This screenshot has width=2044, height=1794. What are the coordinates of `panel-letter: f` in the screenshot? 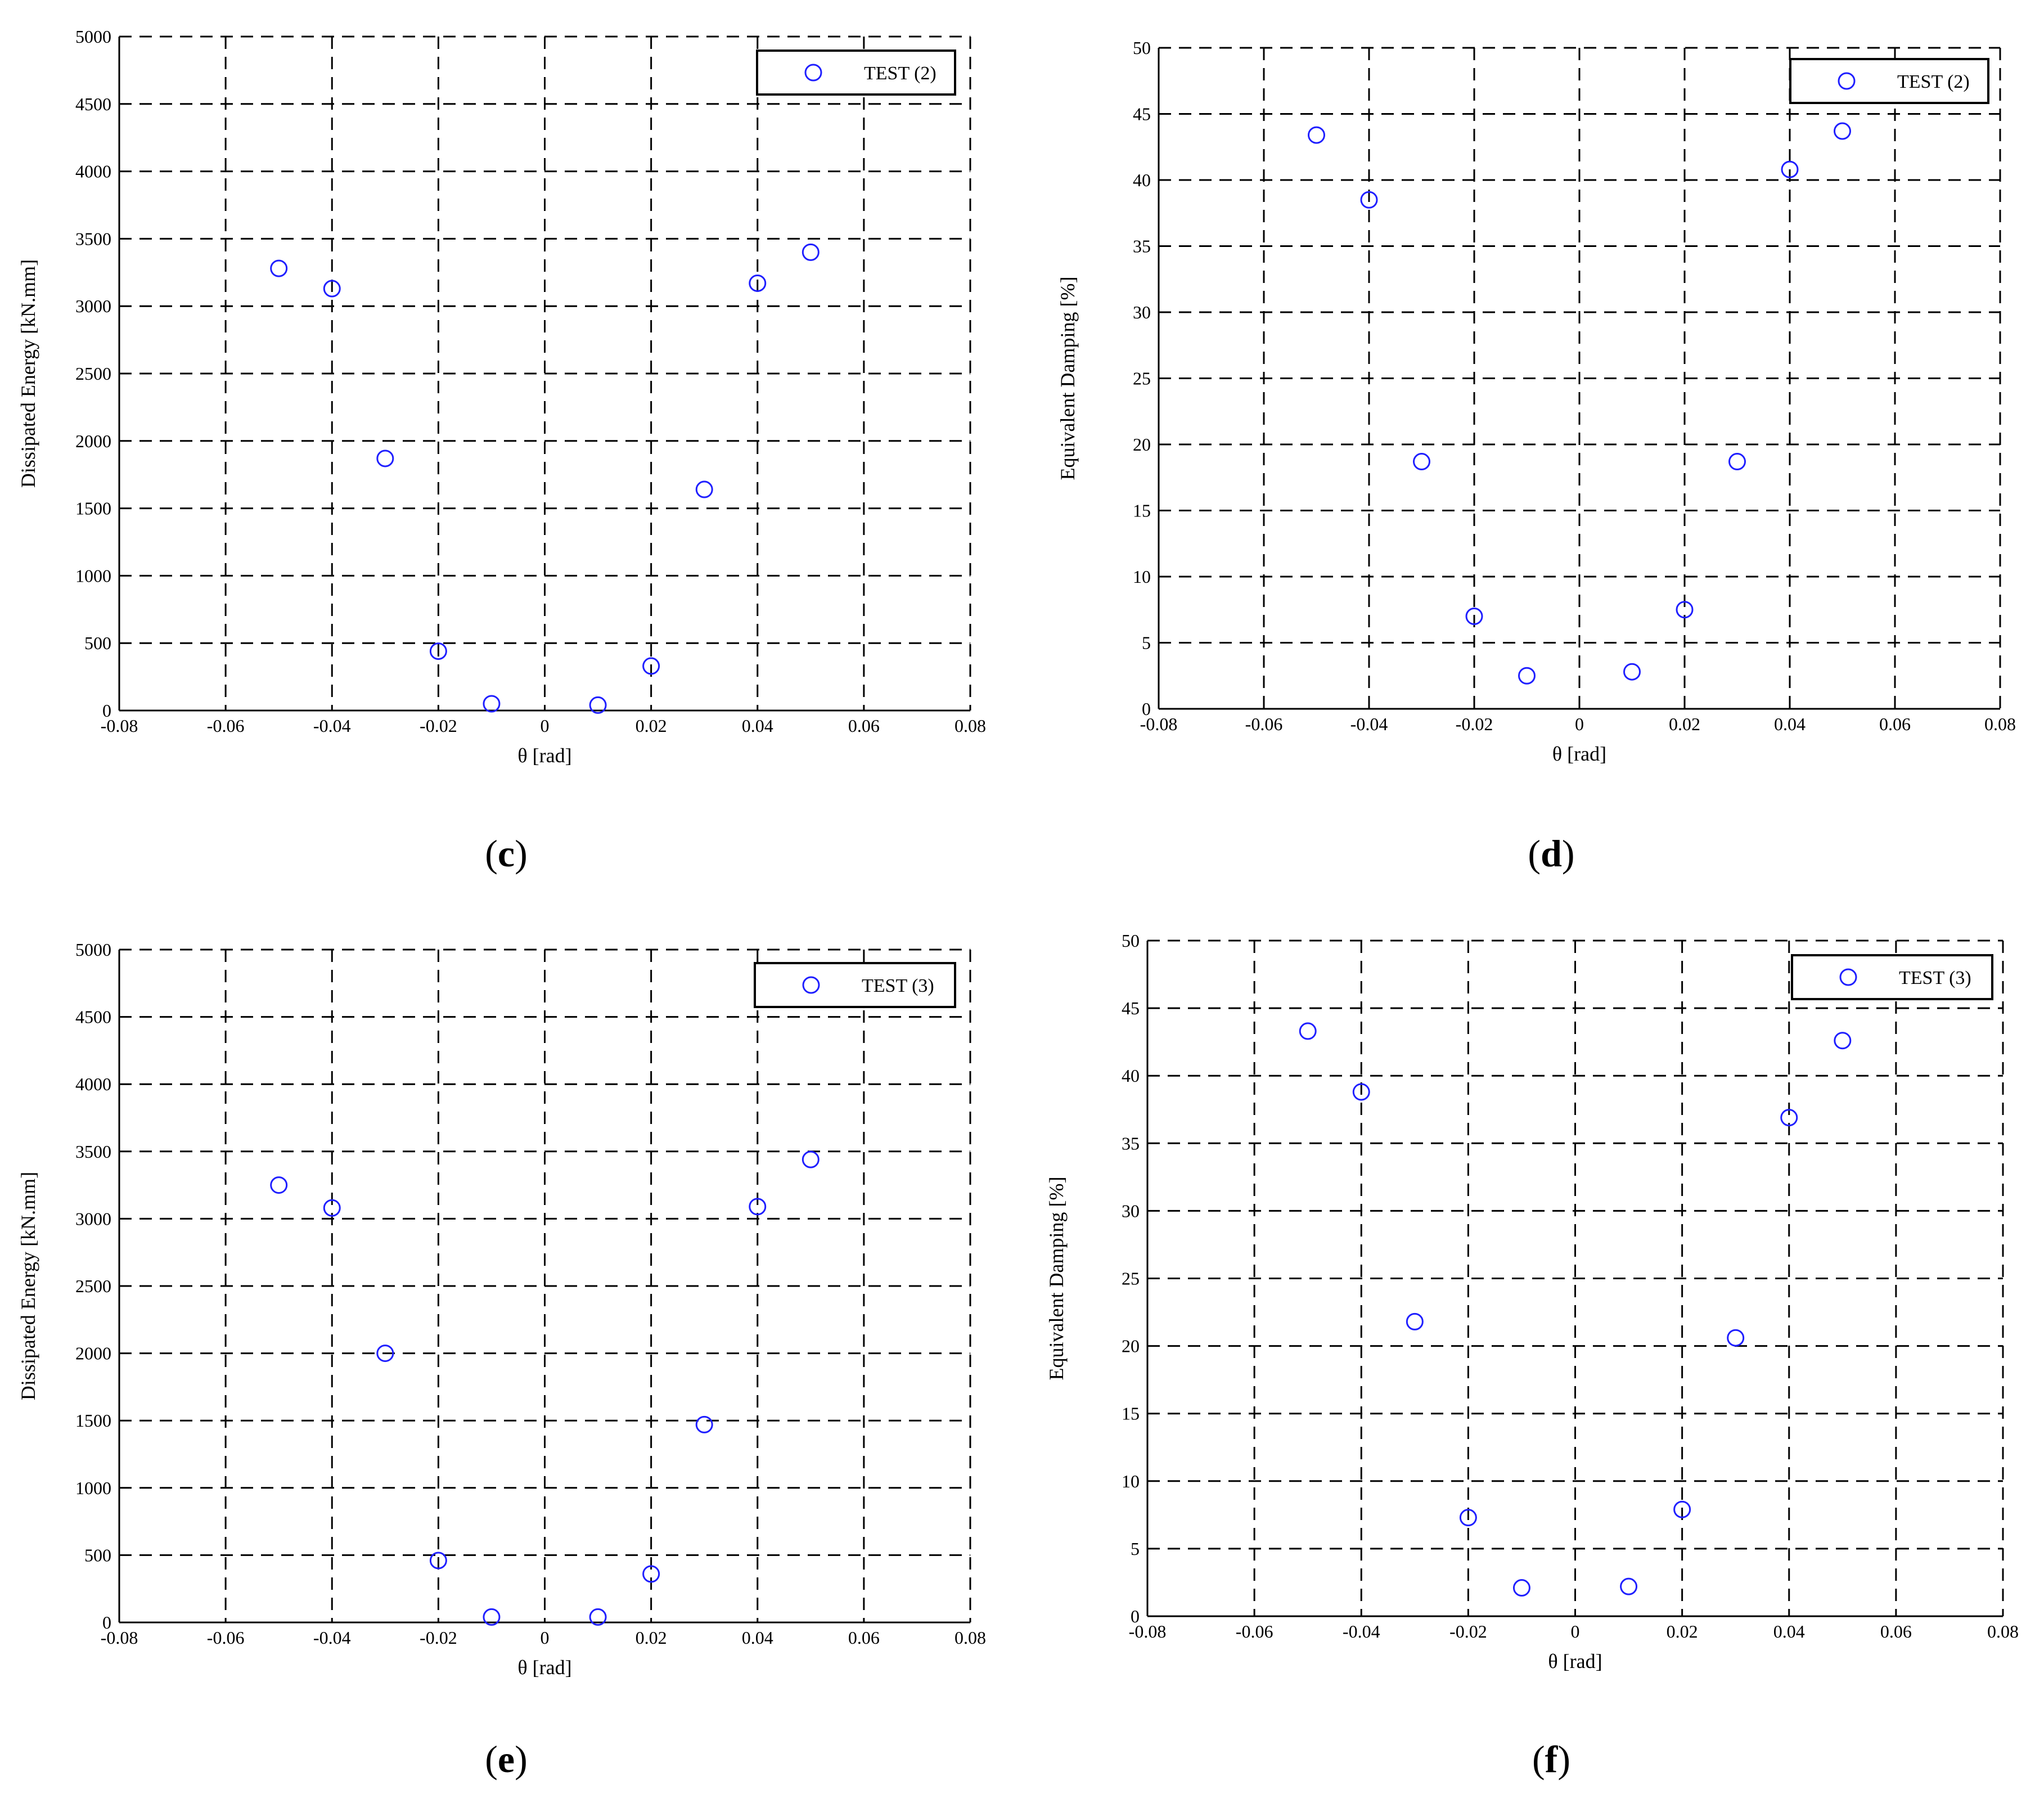 It's located at (1552, 1759).